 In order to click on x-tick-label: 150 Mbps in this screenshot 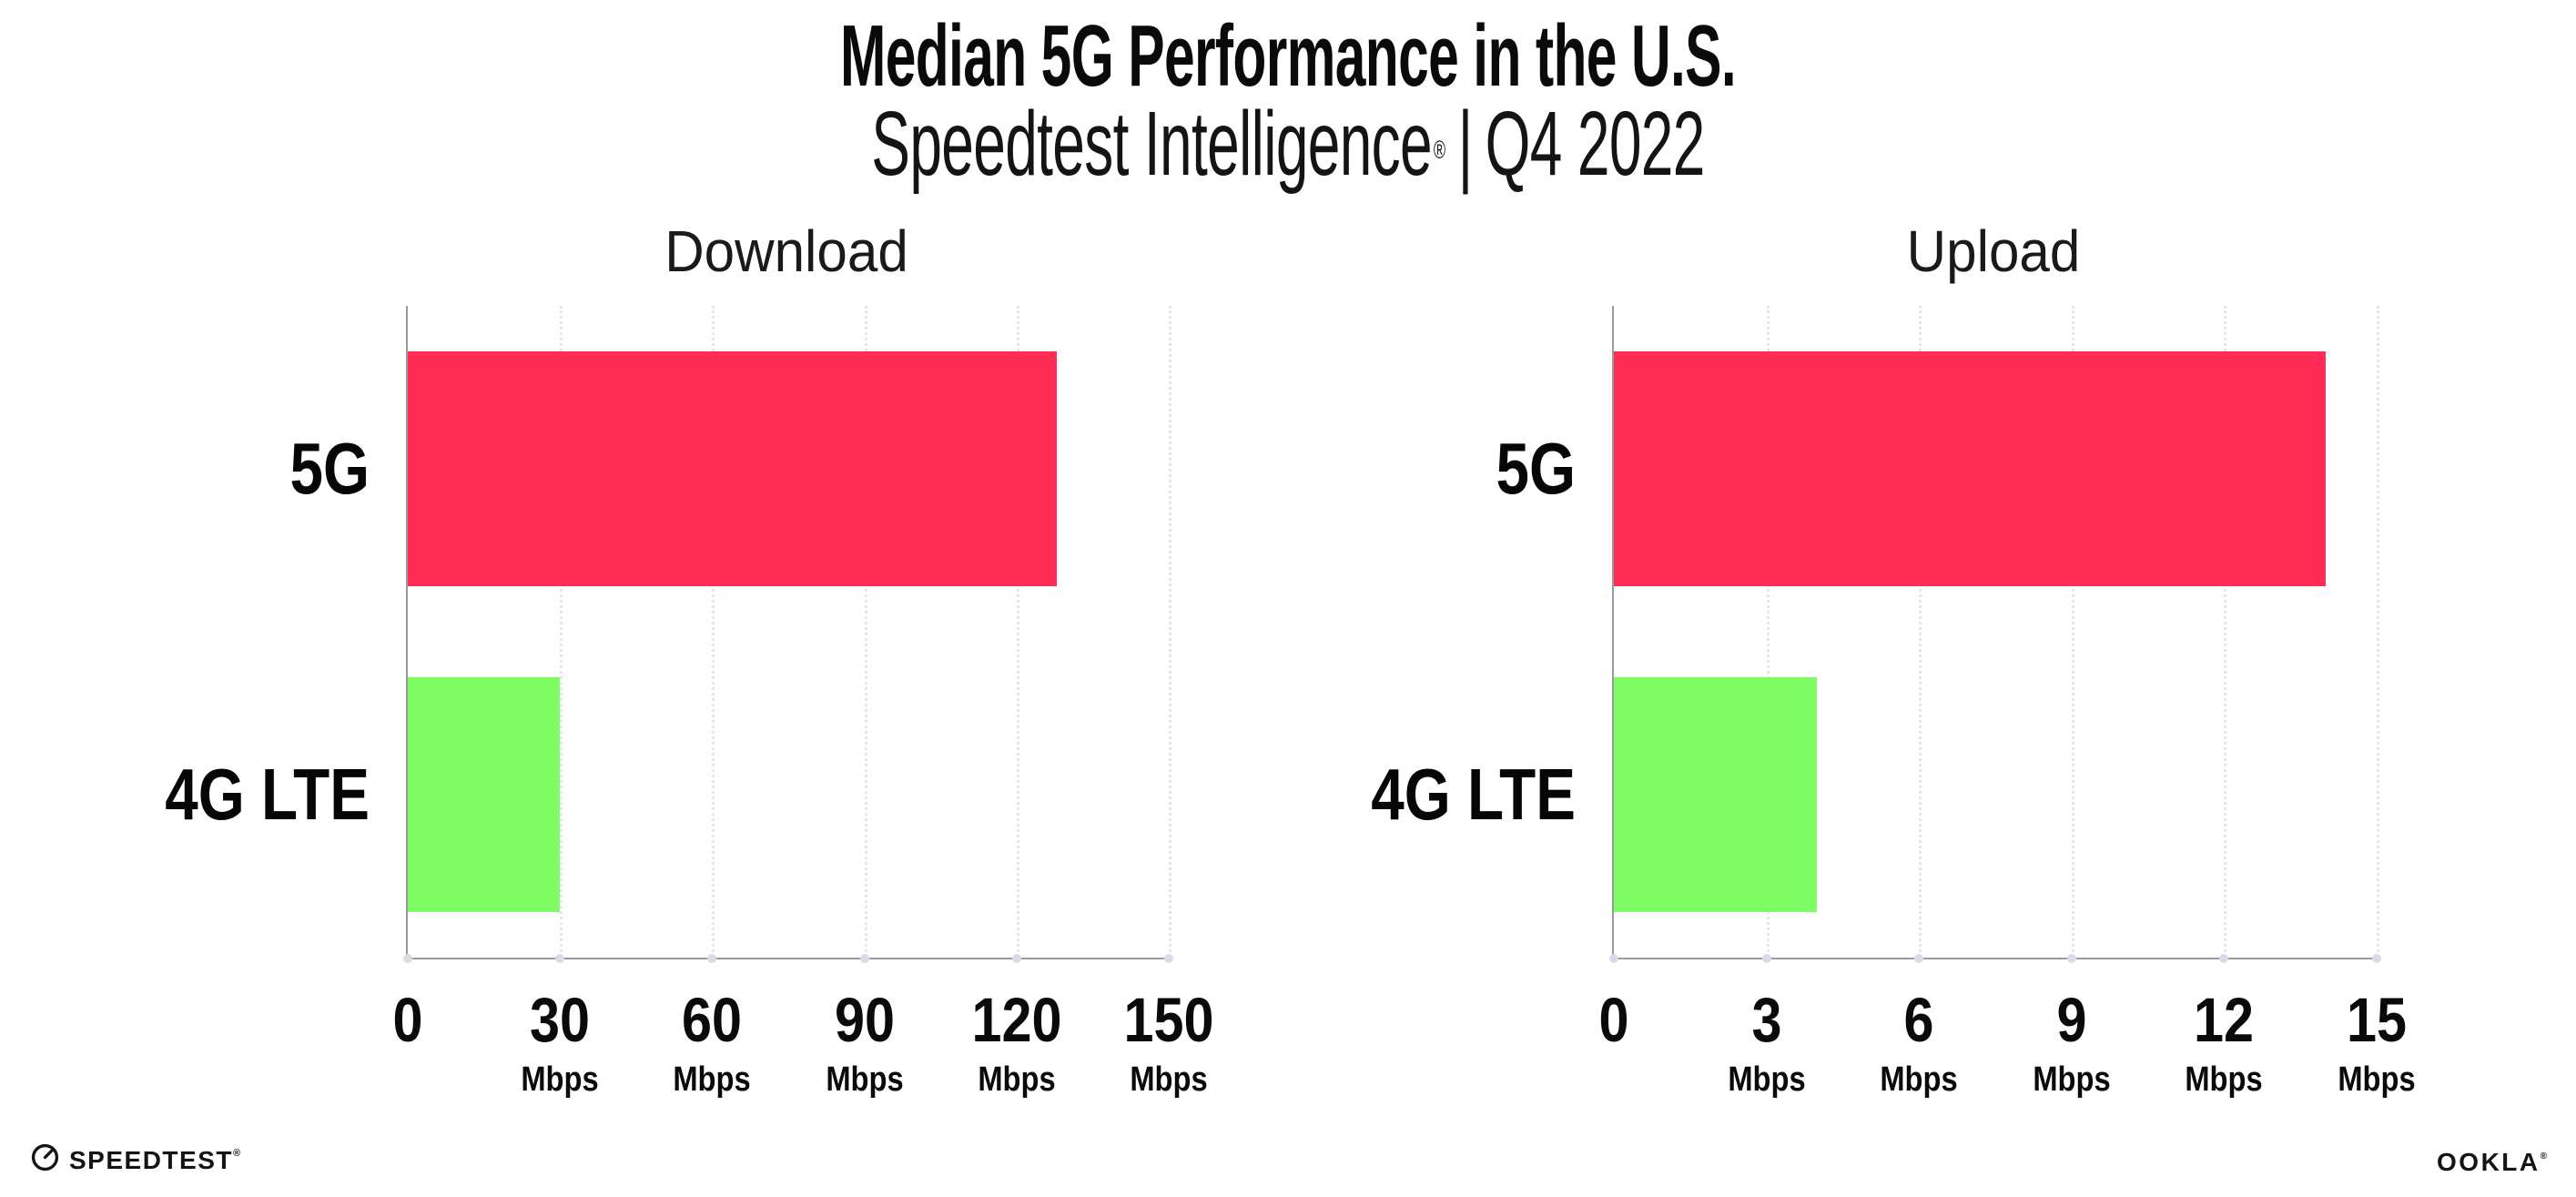, I will do `click(1168, 1043)`.